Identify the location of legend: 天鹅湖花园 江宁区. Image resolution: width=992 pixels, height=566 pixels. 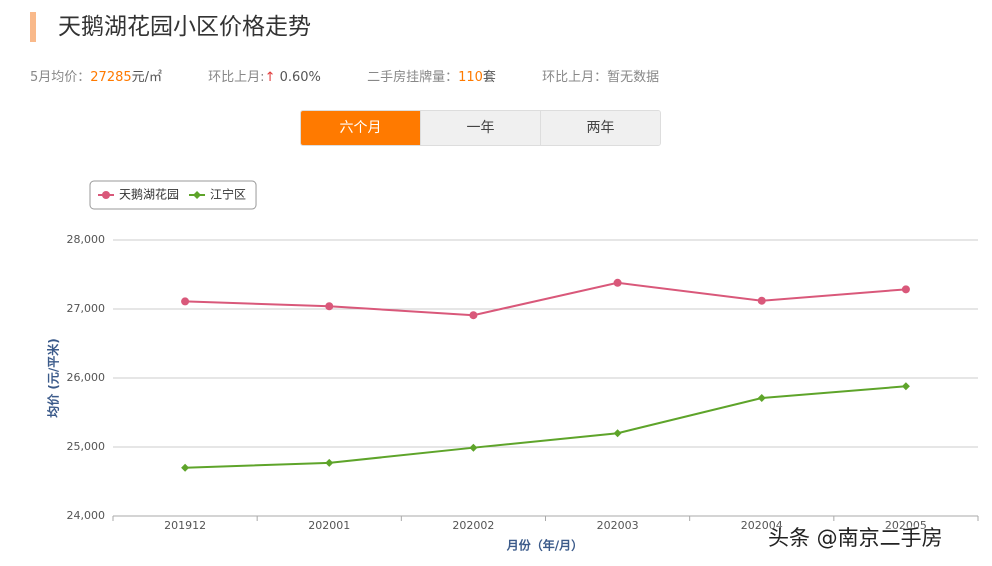
(173, 195).